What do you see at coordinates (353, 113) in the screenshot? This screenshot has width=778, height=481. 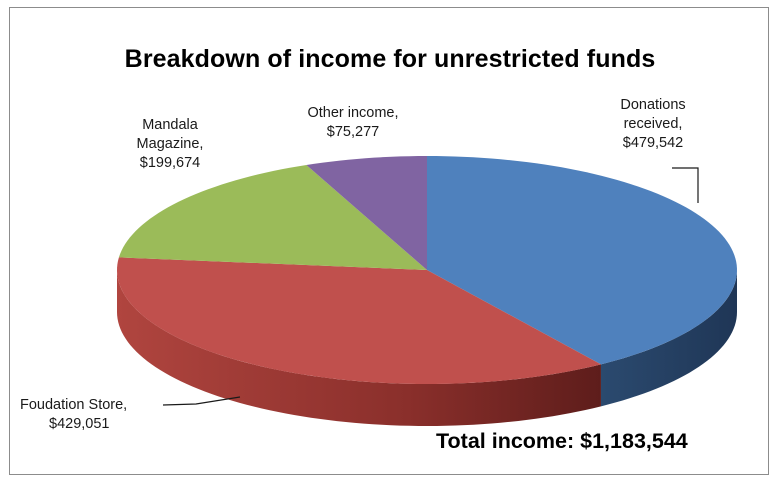 I see `label-other-line1: Other income,` at bounding box center [353, 113].